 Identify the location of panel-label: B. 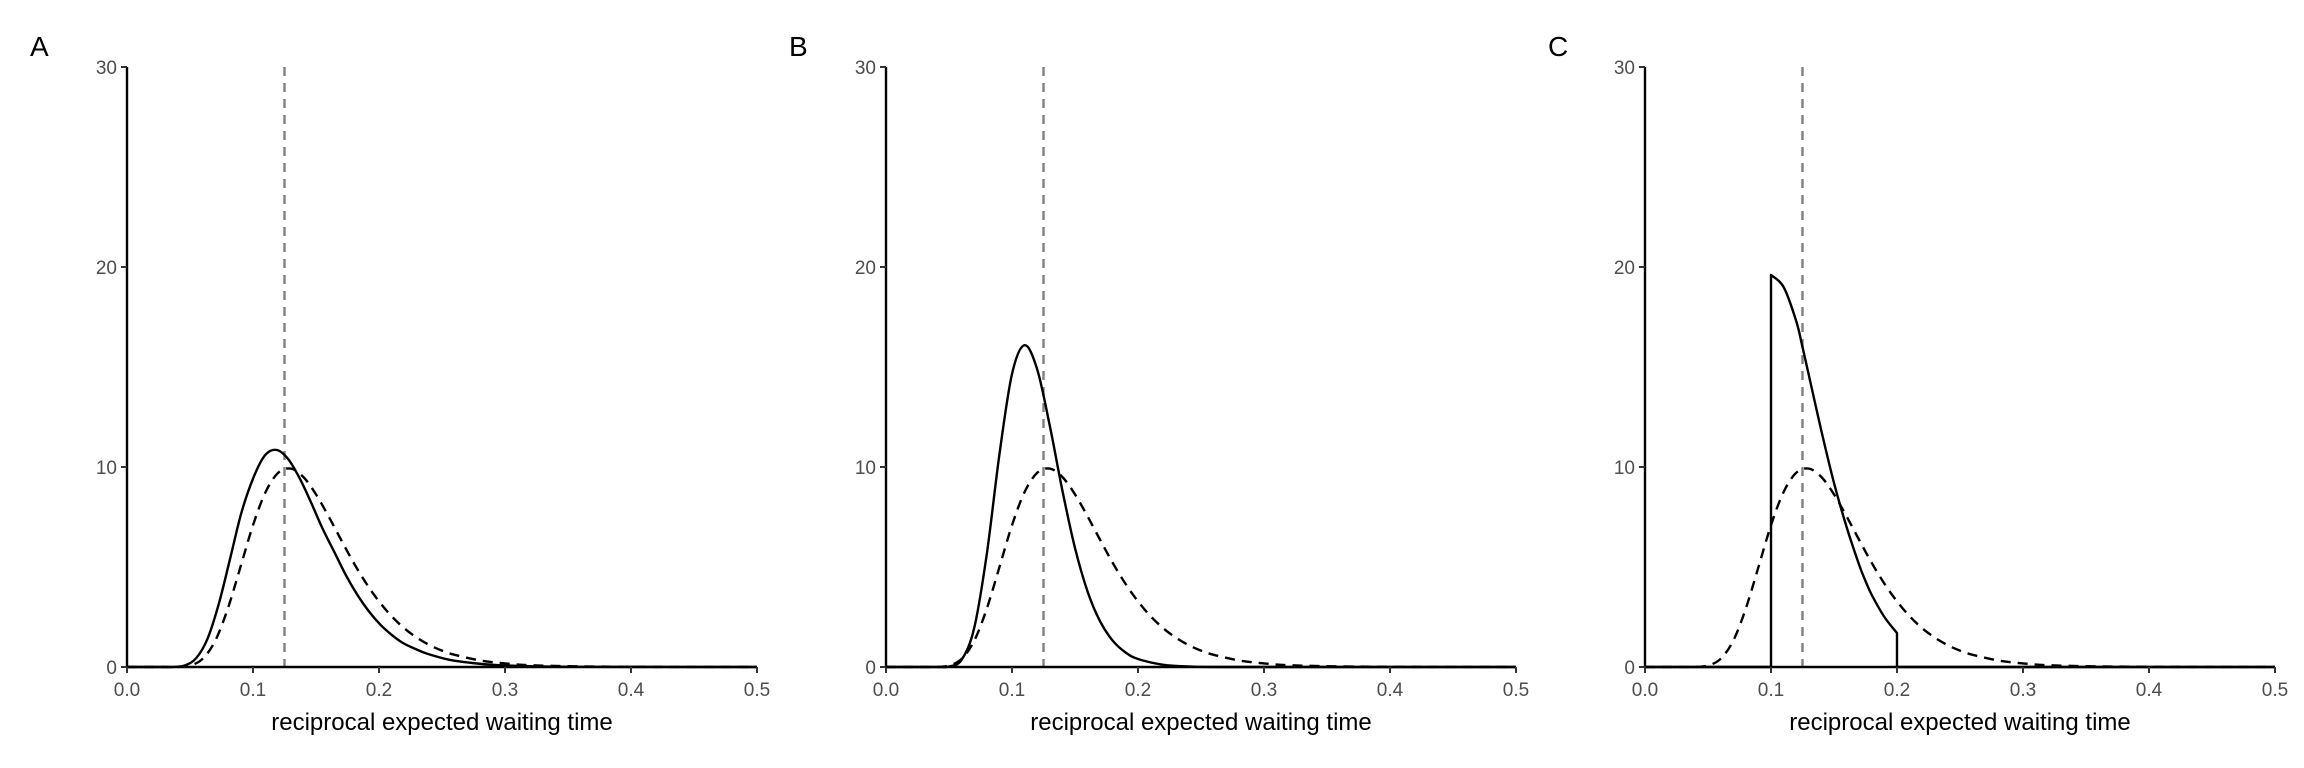
(798, 46).